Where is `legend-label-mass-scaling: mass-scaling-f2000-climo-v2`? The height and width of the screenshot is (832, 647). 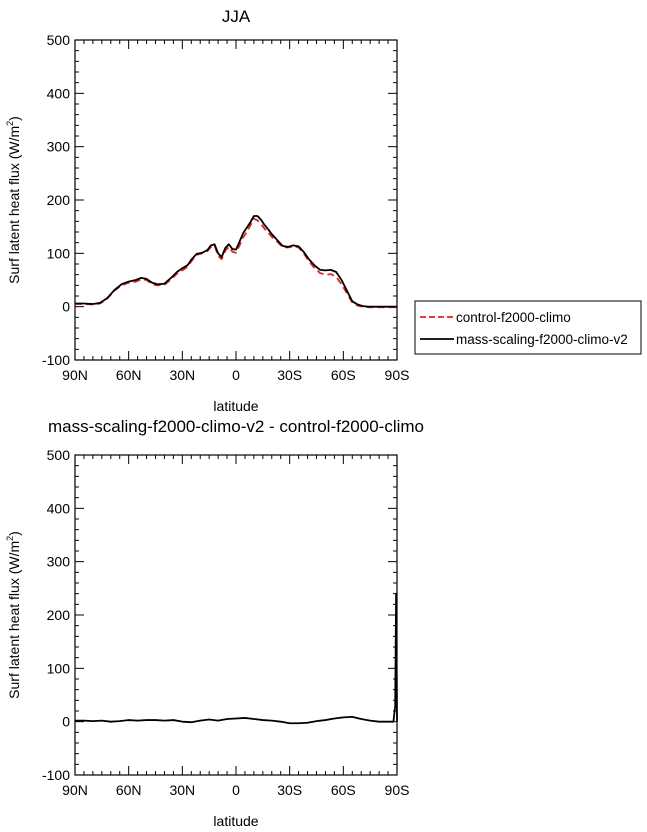
legend-label-mass-scaling: mass-scaling-f2000-climo-v2 is located at coordinates (542, 339).